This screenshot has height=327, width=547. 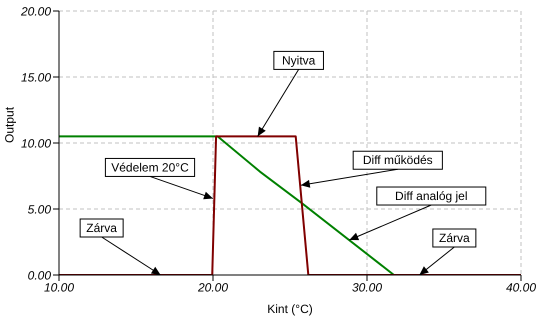 I want to click on x-tick-label: 10.00, so click(x=59, y=287).